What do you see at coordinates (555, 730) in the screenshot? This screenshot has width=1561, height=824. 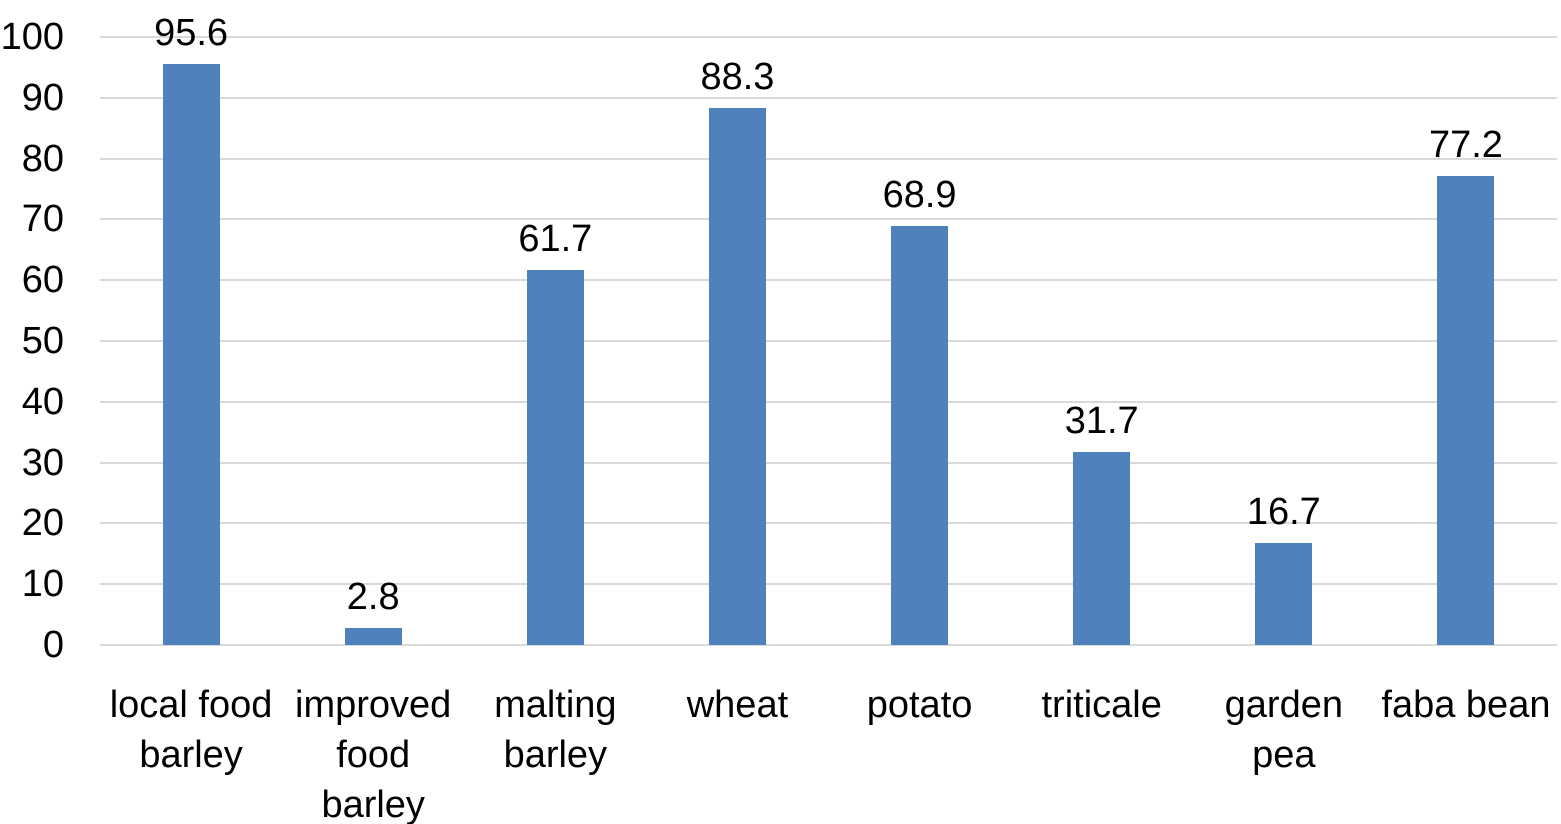 I see `x-category-label: malting barley` at bounding box center [555, 730].